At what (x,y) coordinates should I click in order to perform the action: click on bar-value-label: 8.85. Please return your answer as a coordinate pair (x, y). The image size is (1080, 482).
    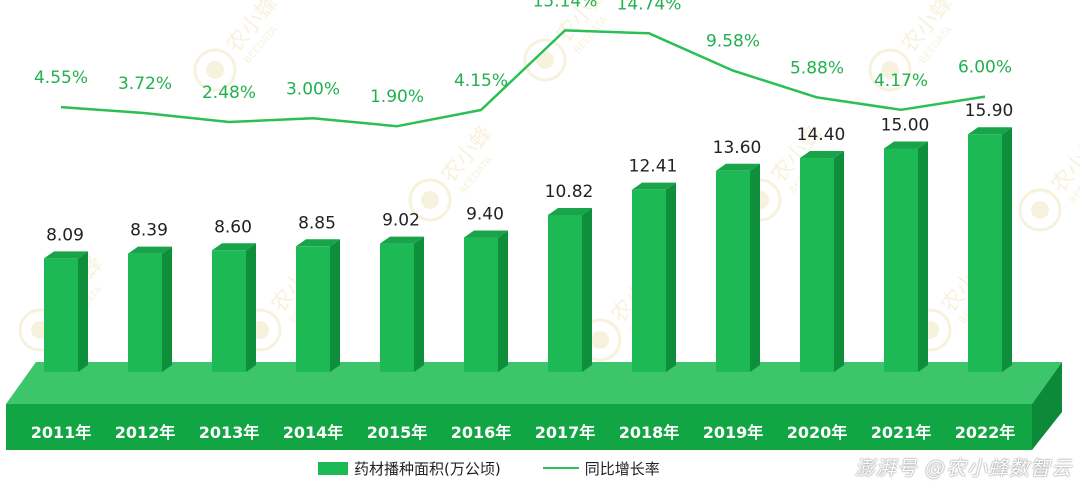
    Looking at the image, I should click on (317, 223).